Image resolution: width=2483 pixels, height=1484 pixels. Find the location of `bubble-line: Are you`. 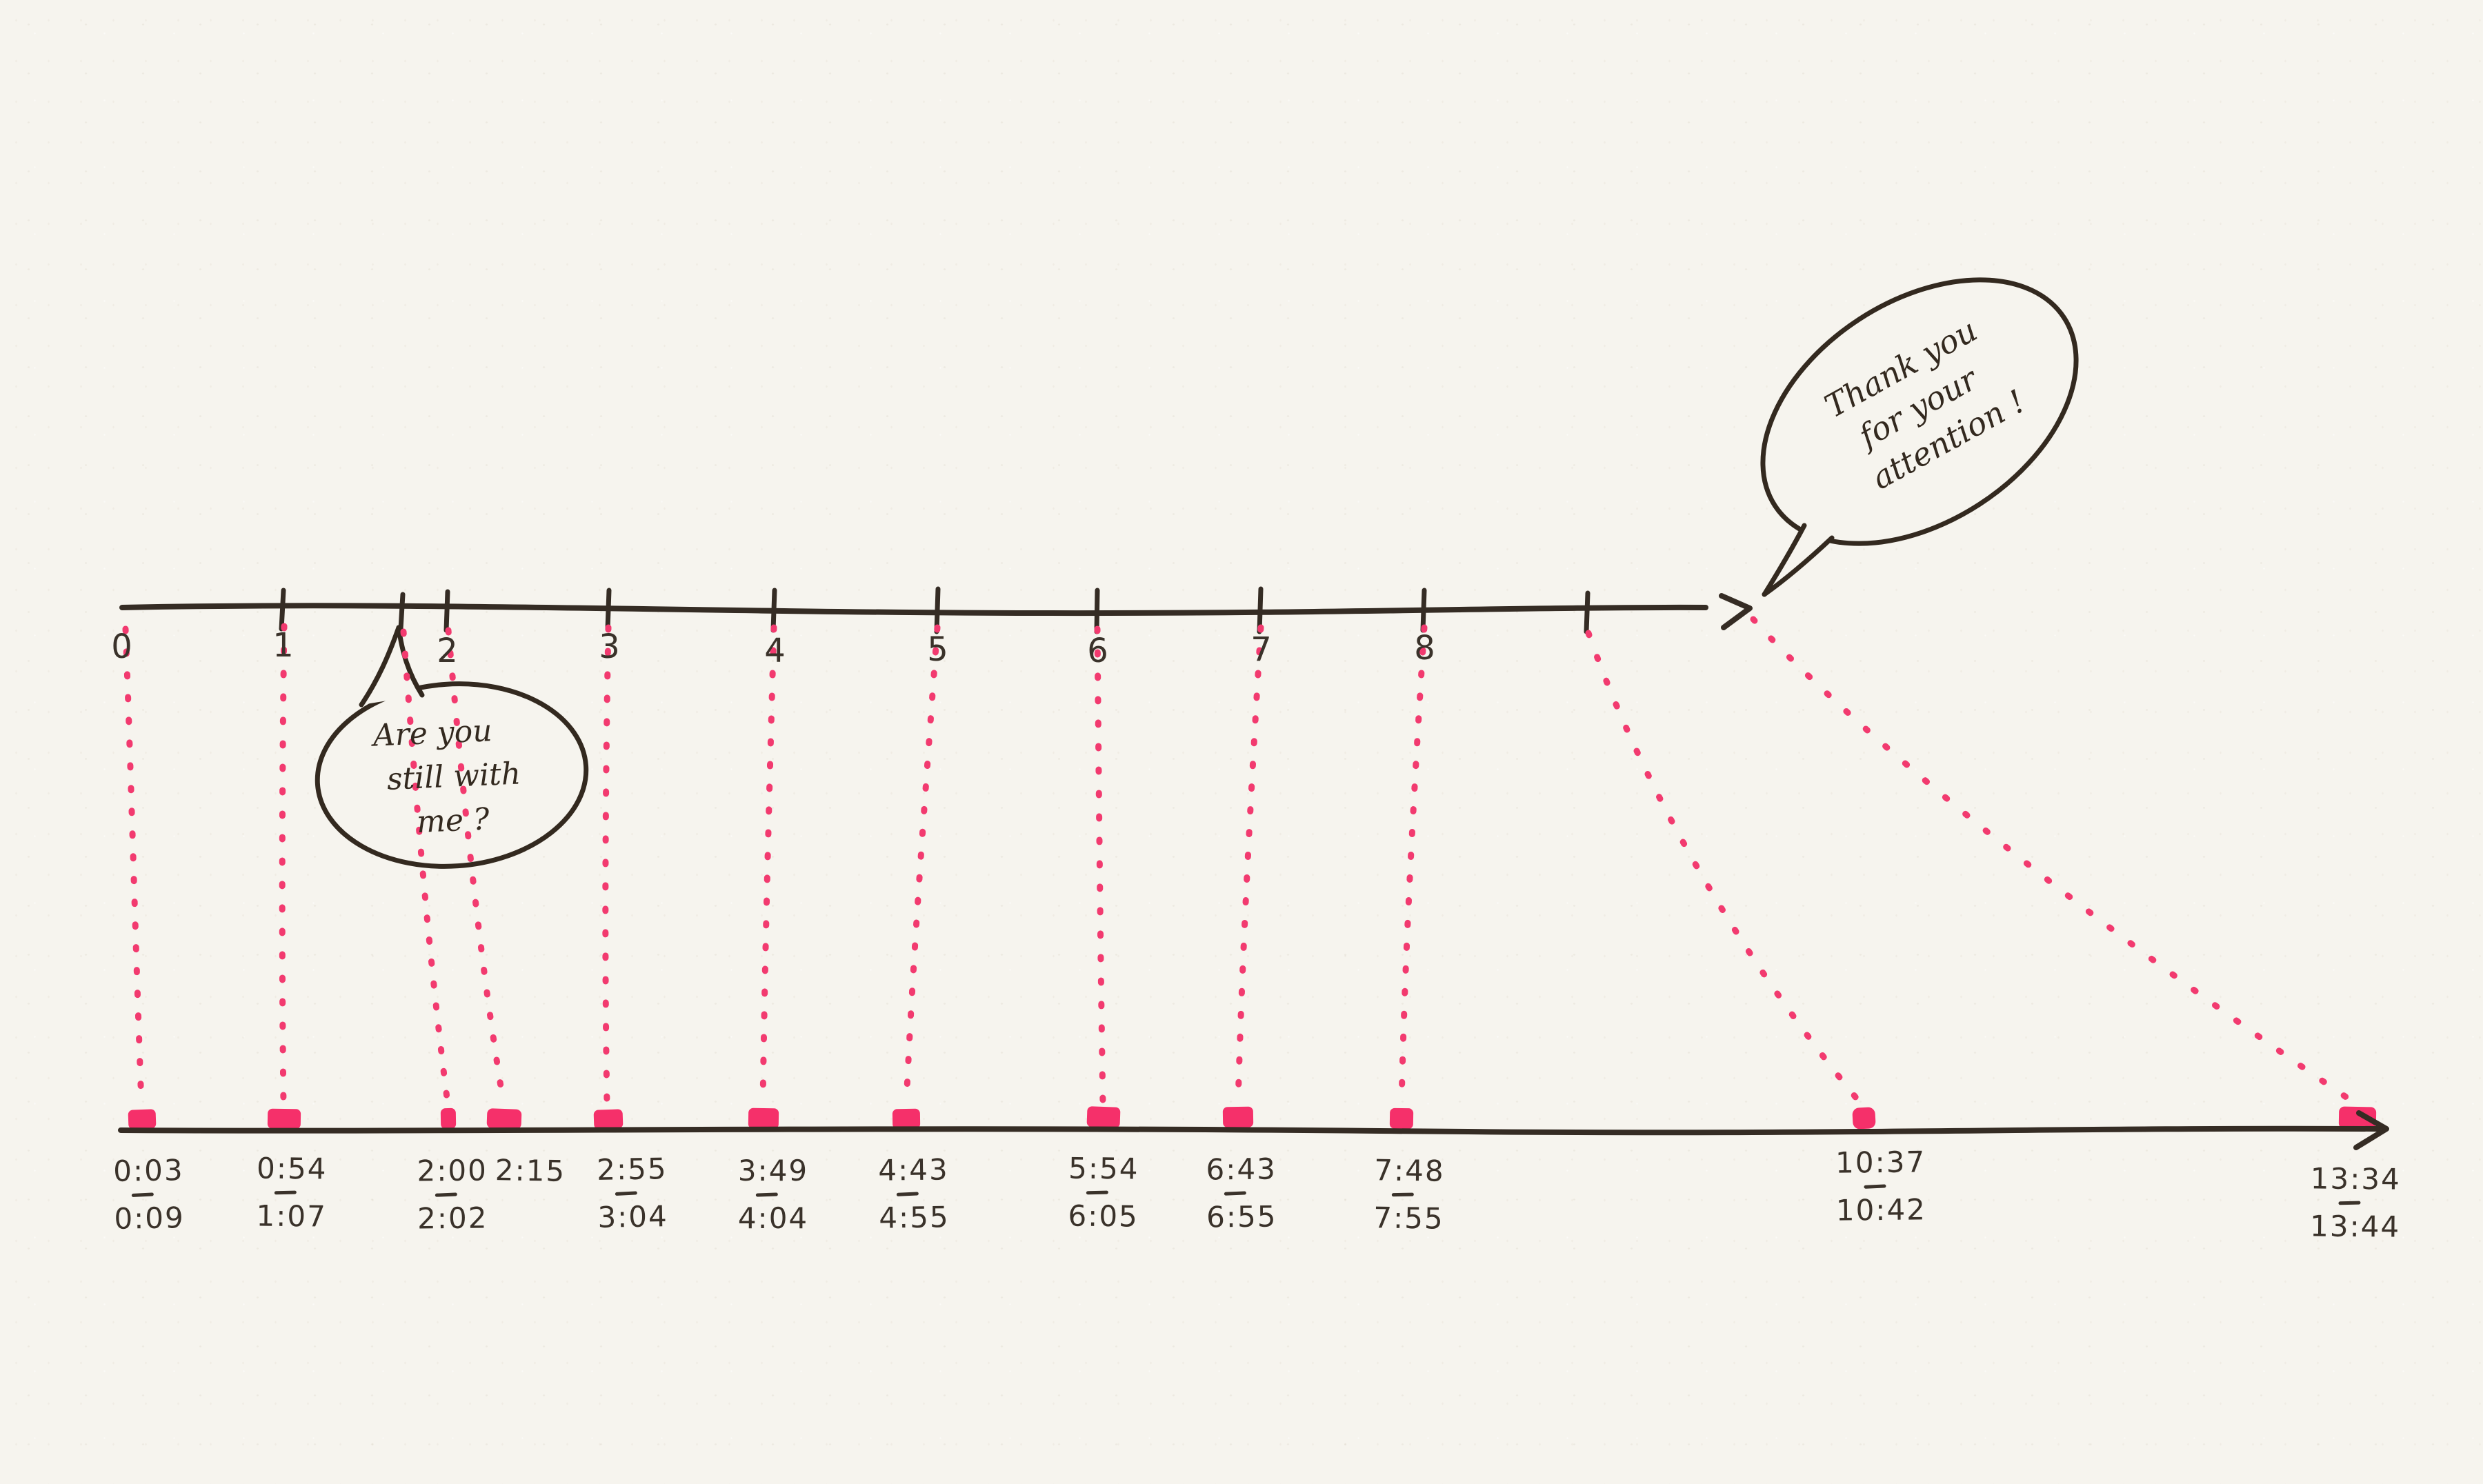

bubble-line: Are you is located at coordinates (433, 733).